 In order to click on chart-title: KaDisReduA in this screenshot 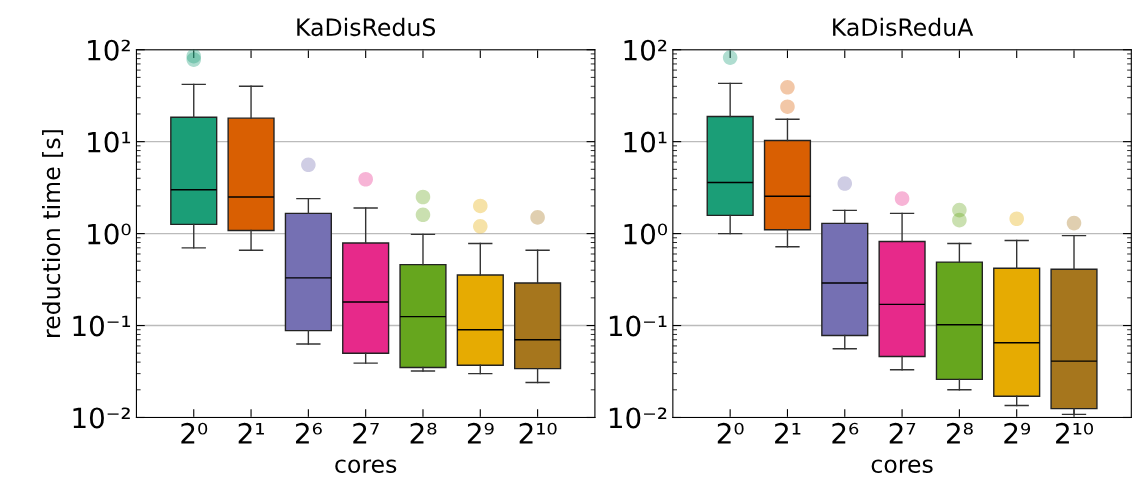, I will do `click(903, 27)`.